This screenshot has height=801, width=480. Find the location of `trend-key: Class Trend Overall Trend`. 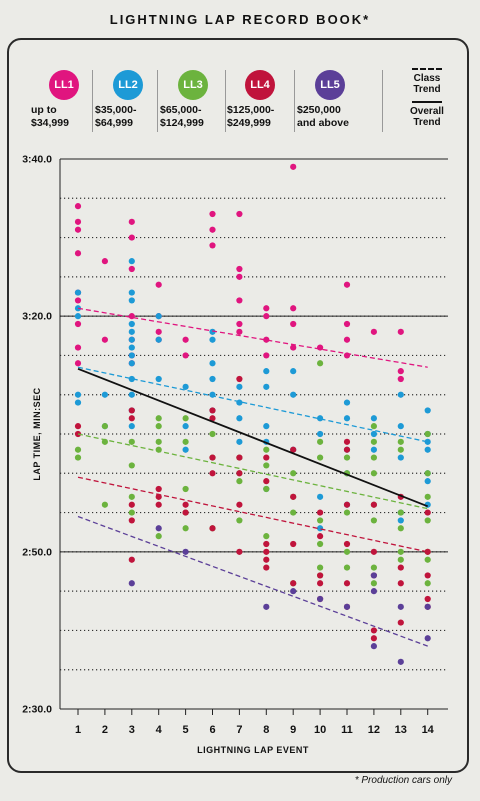

trend-key: Class Trend Overall Trend is located at coordinates (427, 98).